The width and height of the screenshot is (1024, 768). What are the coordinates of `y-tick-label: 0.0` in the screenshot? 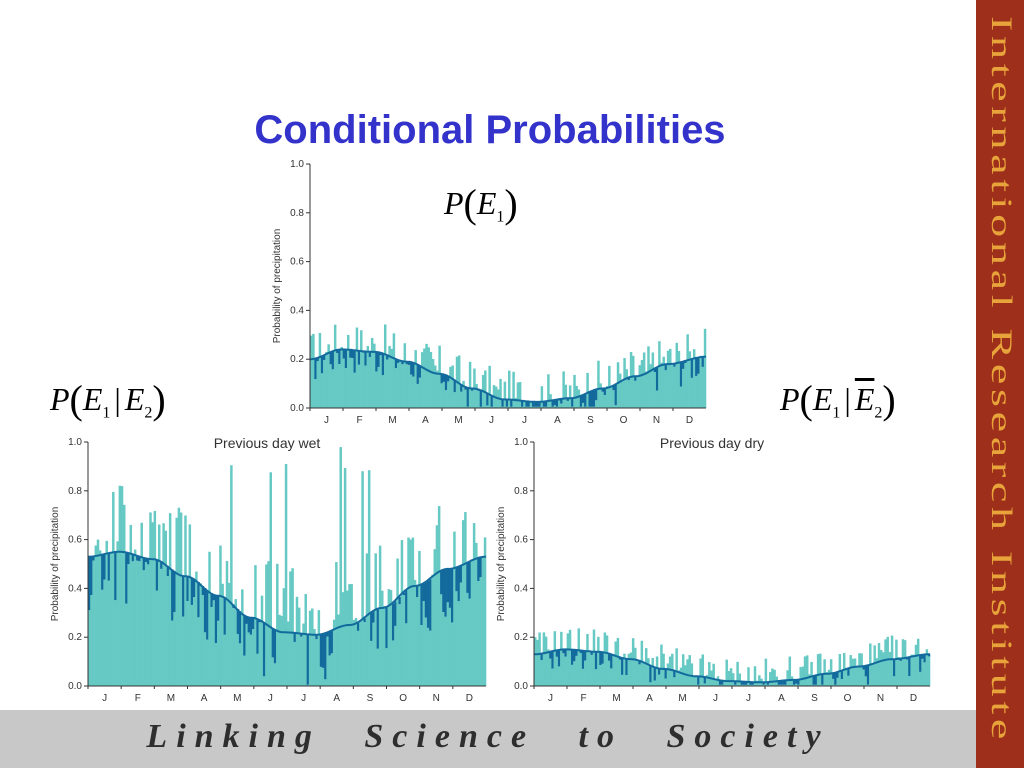 It's located at (521, 686).